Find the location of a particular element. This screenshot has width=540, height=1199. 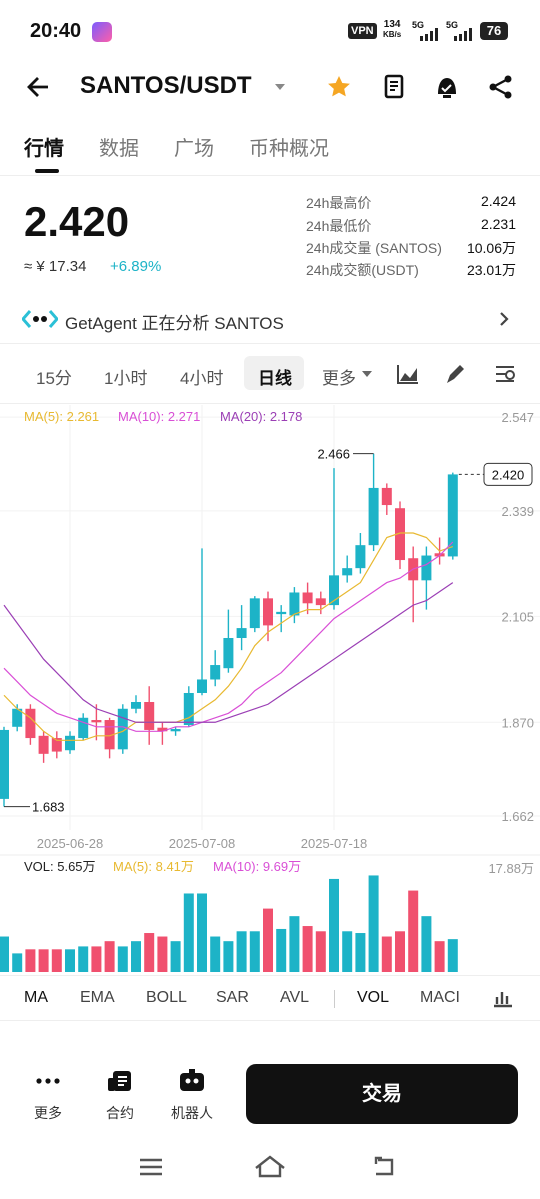

last-price: 2.420 is located at coordinates (77, 221).